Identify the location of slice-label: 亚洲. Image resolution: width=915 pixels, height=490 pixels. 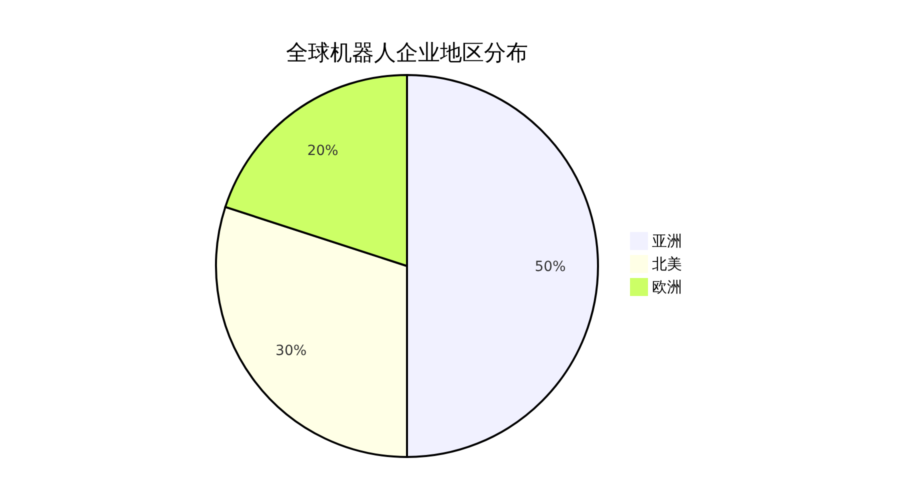
(667, 241).